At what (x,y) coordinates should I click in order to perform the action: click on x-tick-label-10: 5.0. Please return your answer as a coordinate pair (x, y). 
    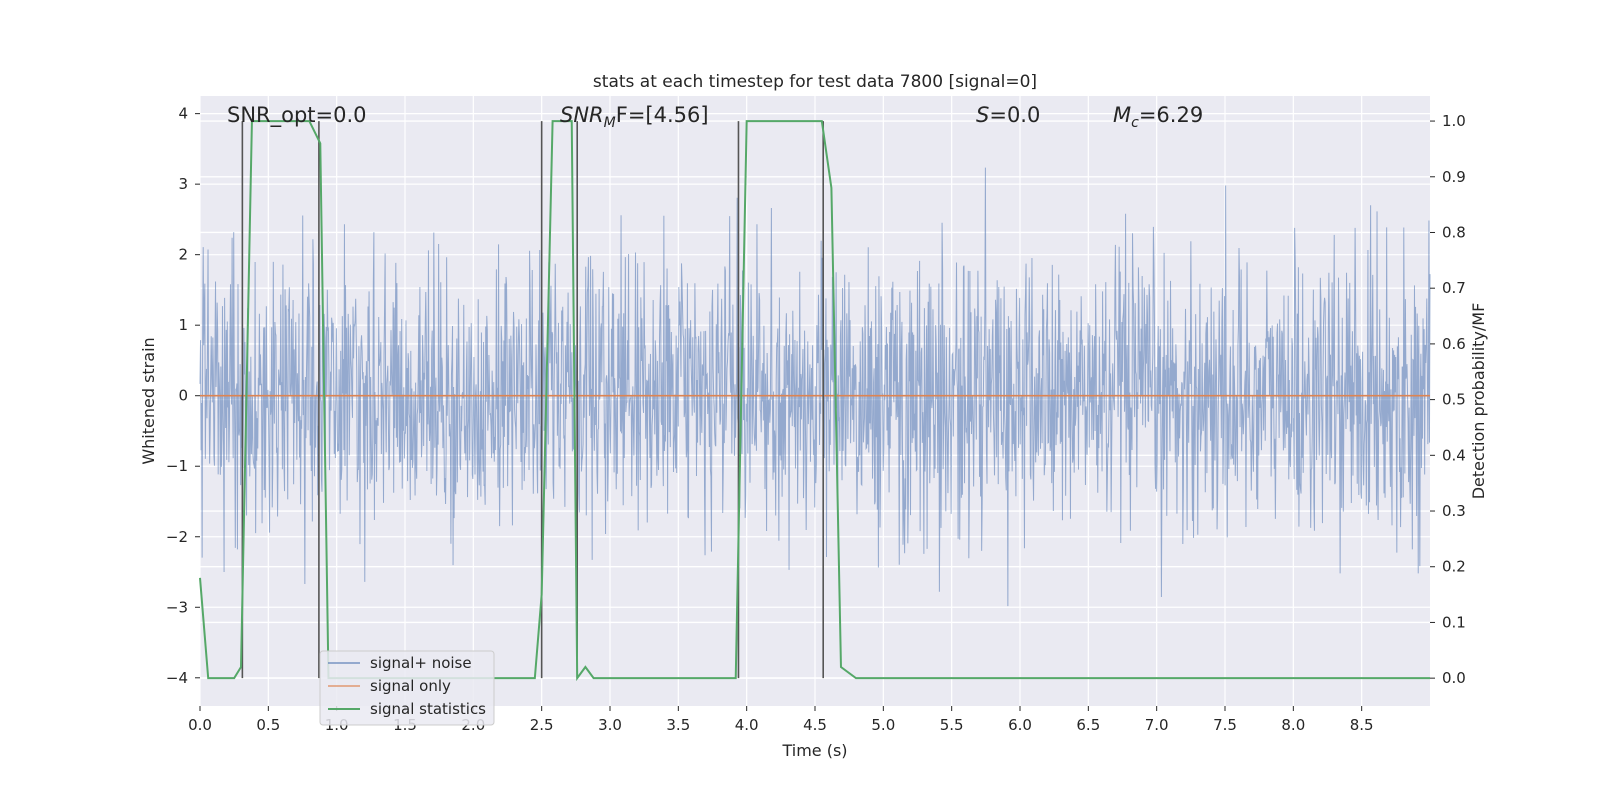
    Looking at the image, I should click on (883, 725).